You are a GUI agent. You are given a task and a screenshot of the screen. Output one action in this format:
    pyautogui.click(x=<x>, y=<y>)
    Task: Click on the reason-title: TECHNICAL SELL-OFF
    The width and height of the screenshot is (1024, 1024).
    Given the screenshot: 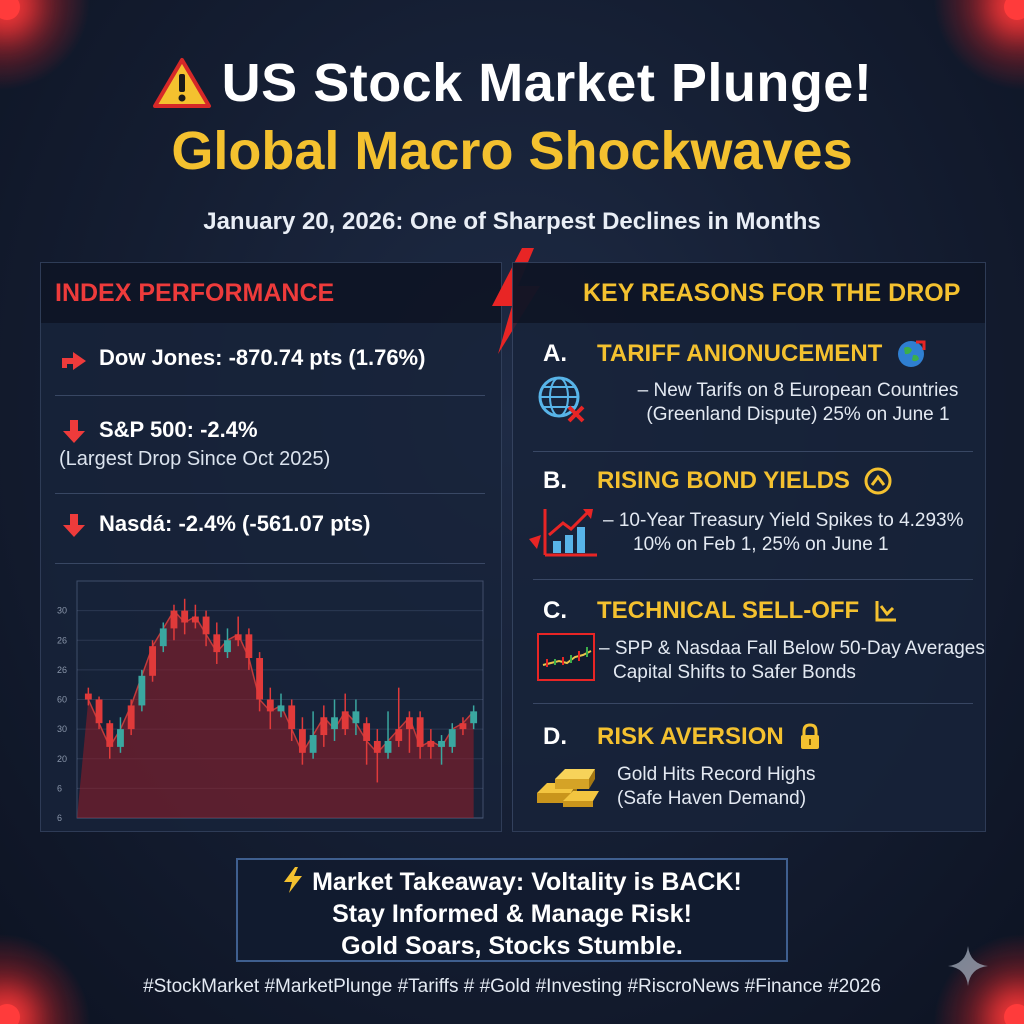 What is the action you would take?
    pyautogui.click(x=728, y=610)
    